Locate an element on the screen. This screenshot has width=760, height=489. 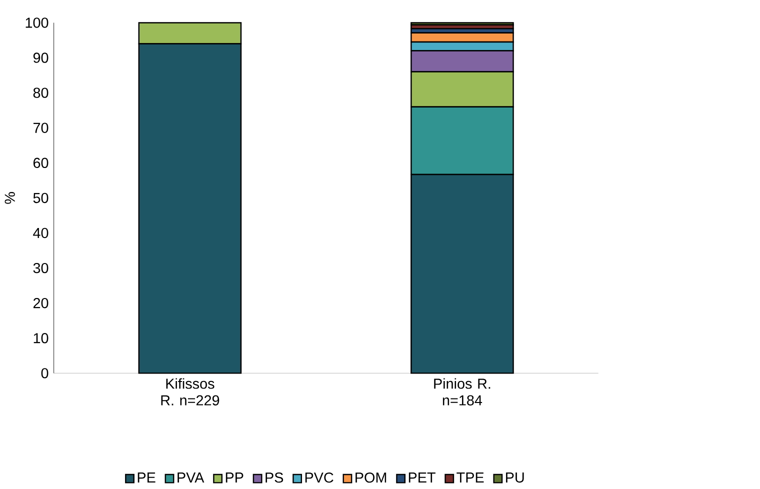
y-tick-label: 10 is located at coordinates (41, 338).